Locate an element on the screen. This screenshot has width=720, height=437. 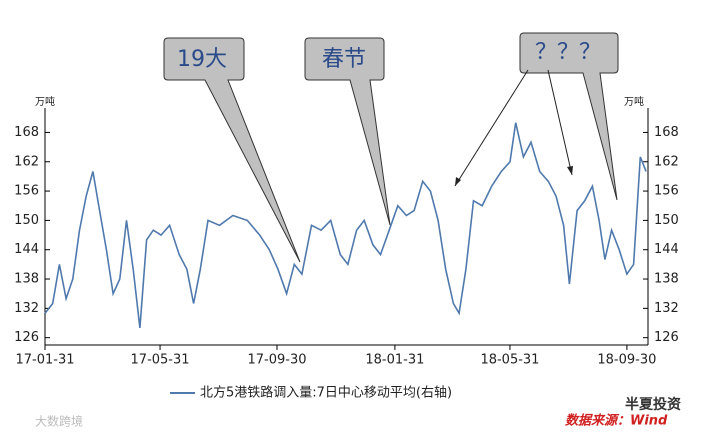
watermark: 大数跨境 is located at coordinates (59, 421).